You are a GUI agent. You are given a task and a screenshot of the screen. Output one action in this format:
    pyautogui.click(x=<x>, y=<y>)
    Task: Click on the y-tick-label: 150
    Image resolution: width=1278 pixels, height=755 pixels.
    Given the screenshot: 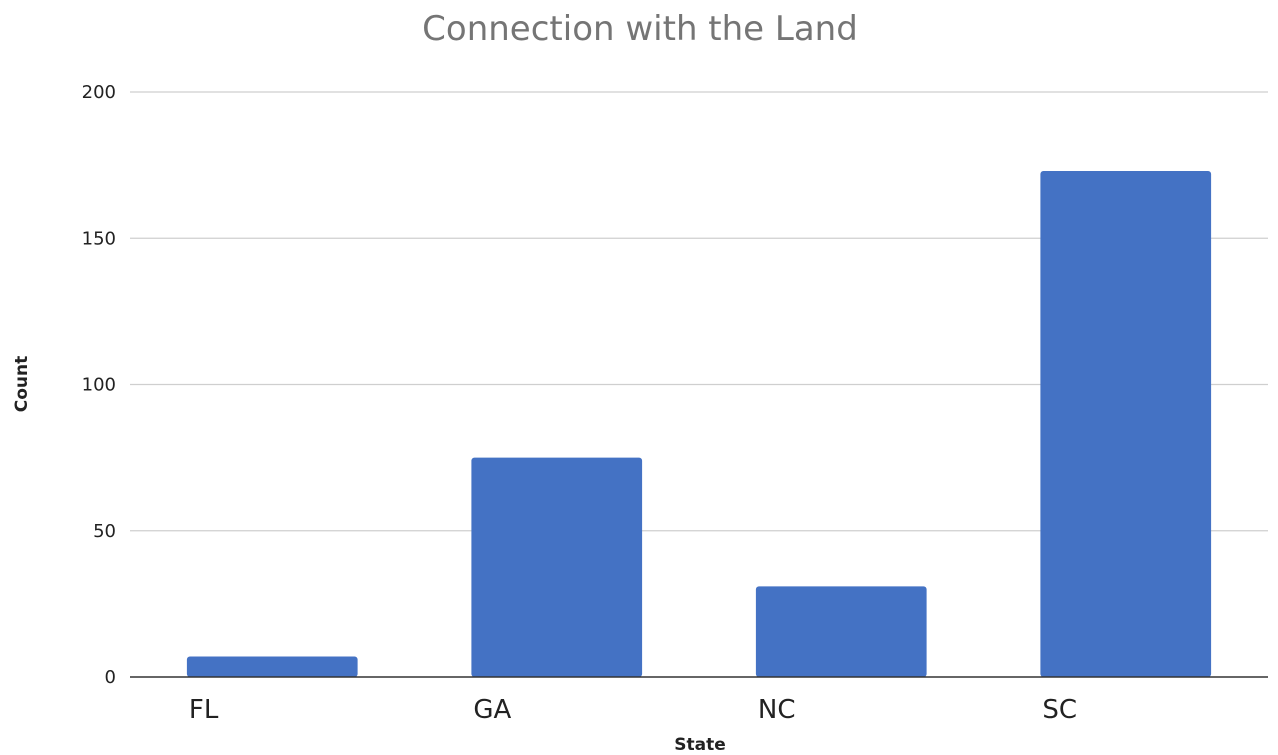 What is the action you would take?
    pyautogui.click(x=99, y=238)
    